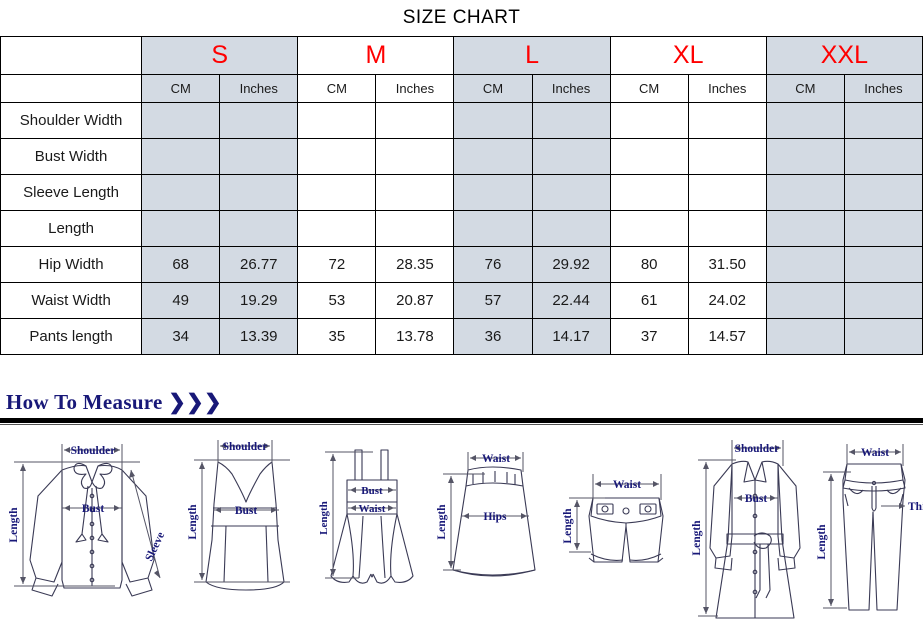 This screenshot has height=638, width=923. Describe the element at coordinates (752, 534) in the screenshot. I see `figure-trench-coat: Shoulder Bust Length` at that location.